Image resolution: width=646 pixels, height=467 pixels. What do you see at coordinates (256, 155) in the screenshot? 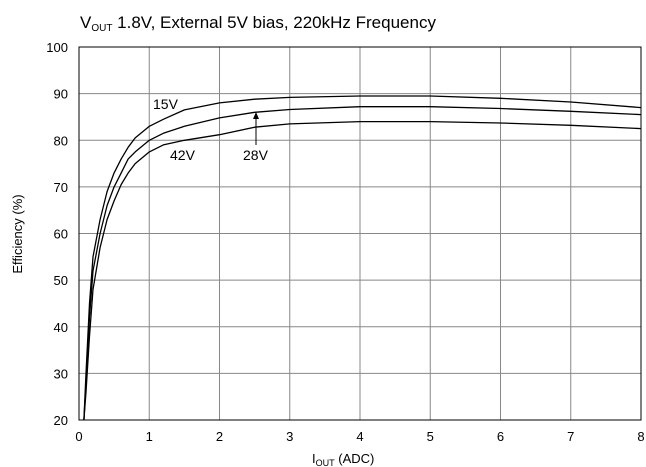
I see `annotation-28v: 28V` at bounding box center [256, 155].